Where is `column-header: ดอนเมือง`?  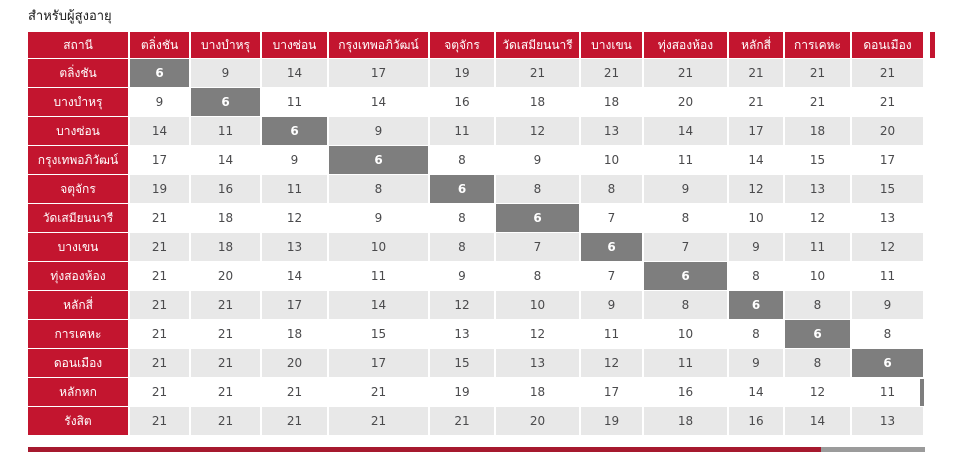 column-header: ดอนเมือง is located at coordinates (887, 45).